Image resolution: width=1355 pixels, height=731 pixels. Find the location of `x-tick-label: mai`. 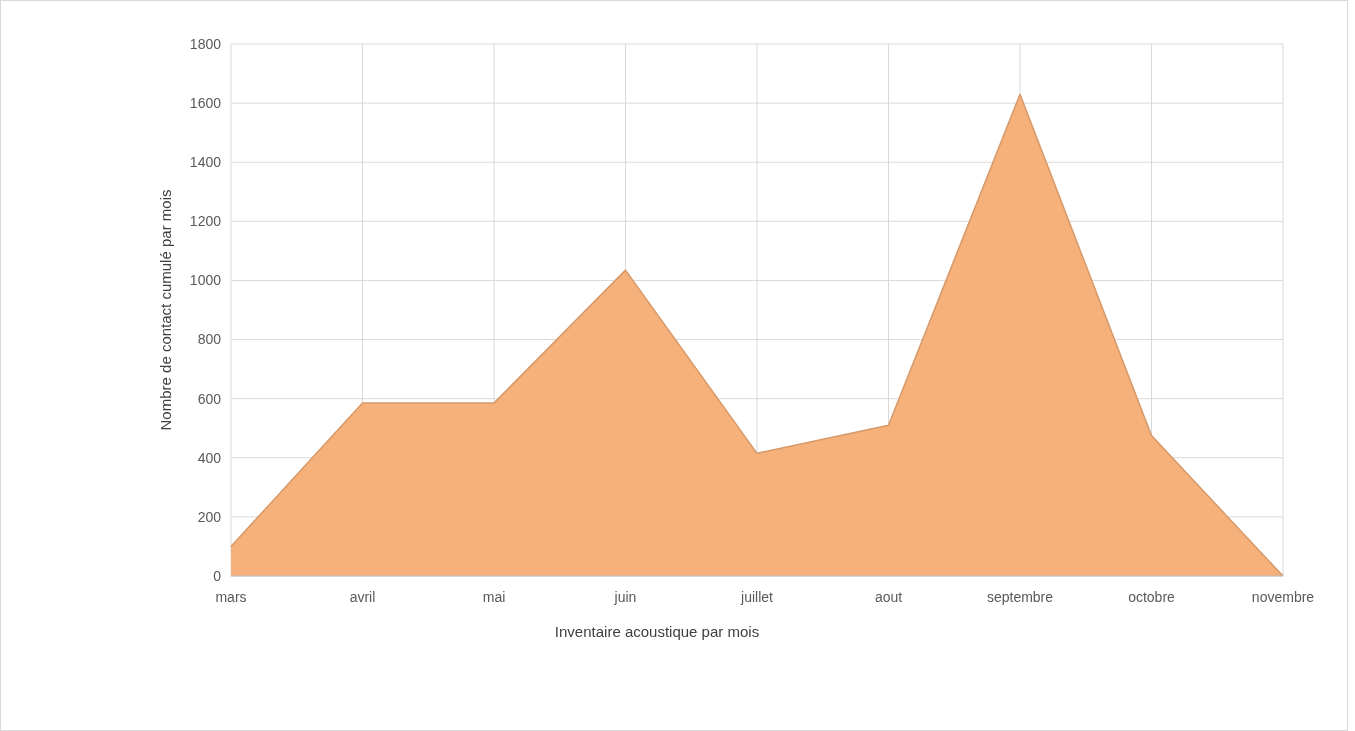

x-tick-label: mai is located at coordinates (494, 597).